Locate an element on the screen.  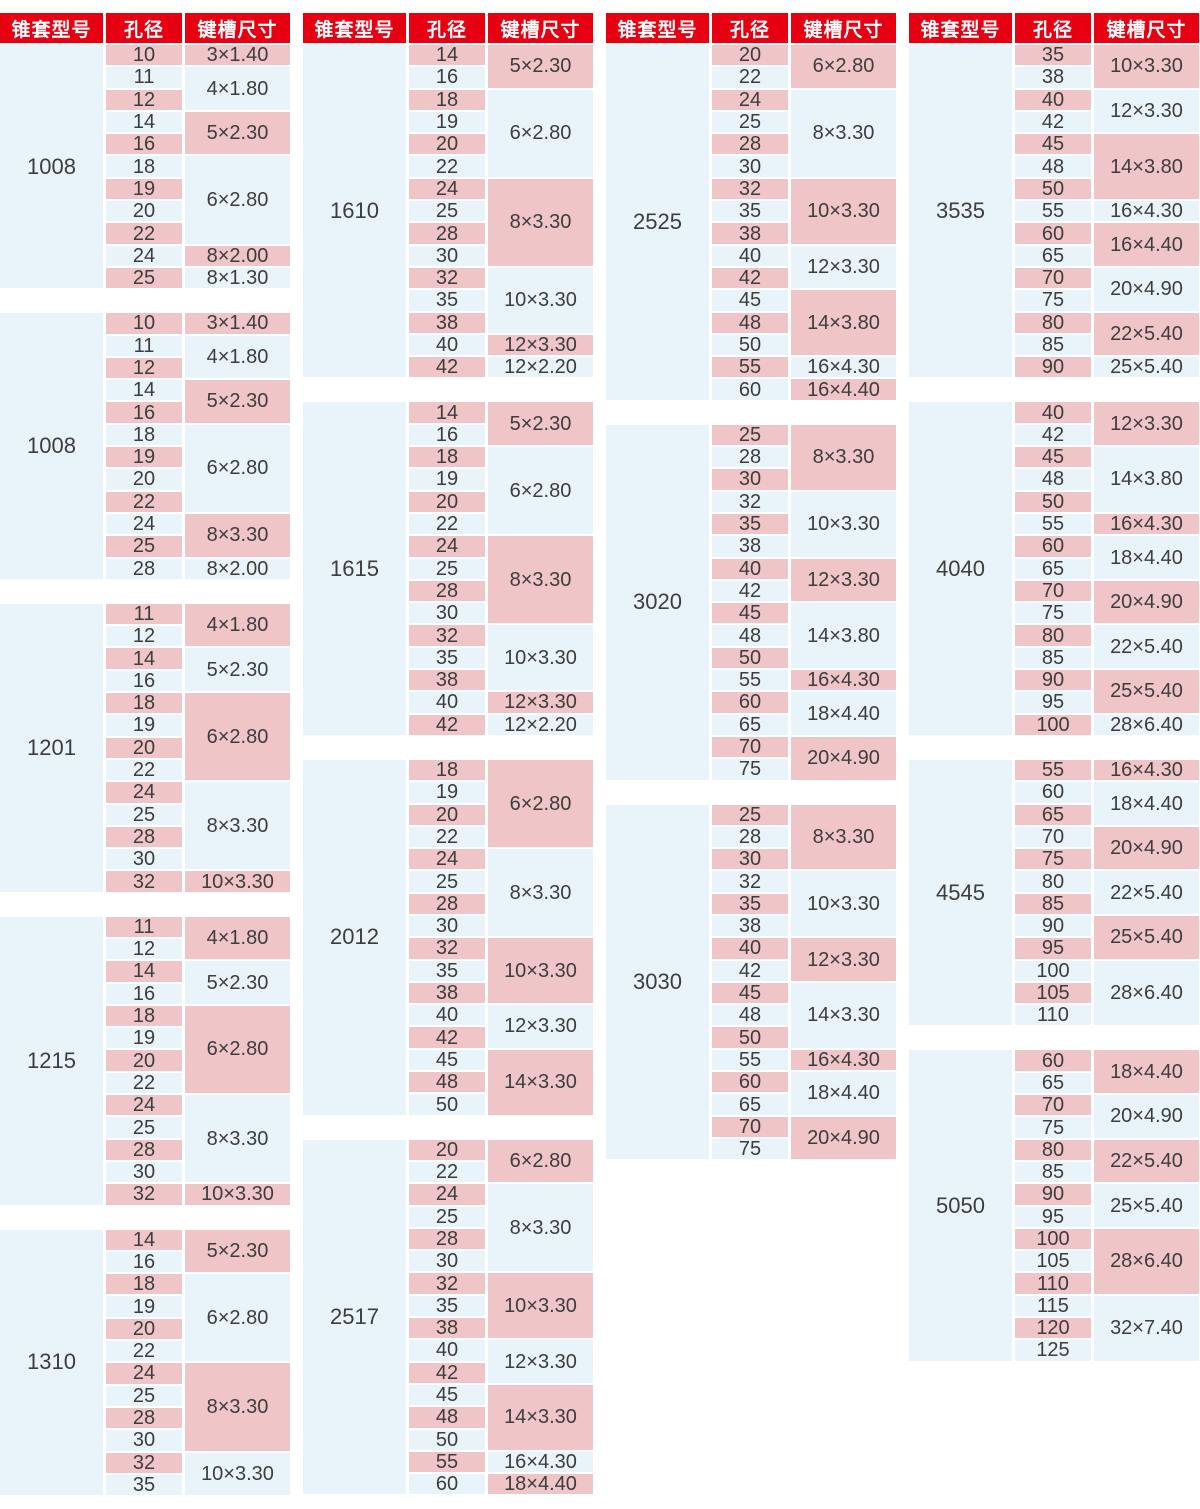
bore-cell: 85 is located at coordinates (1053, 345).